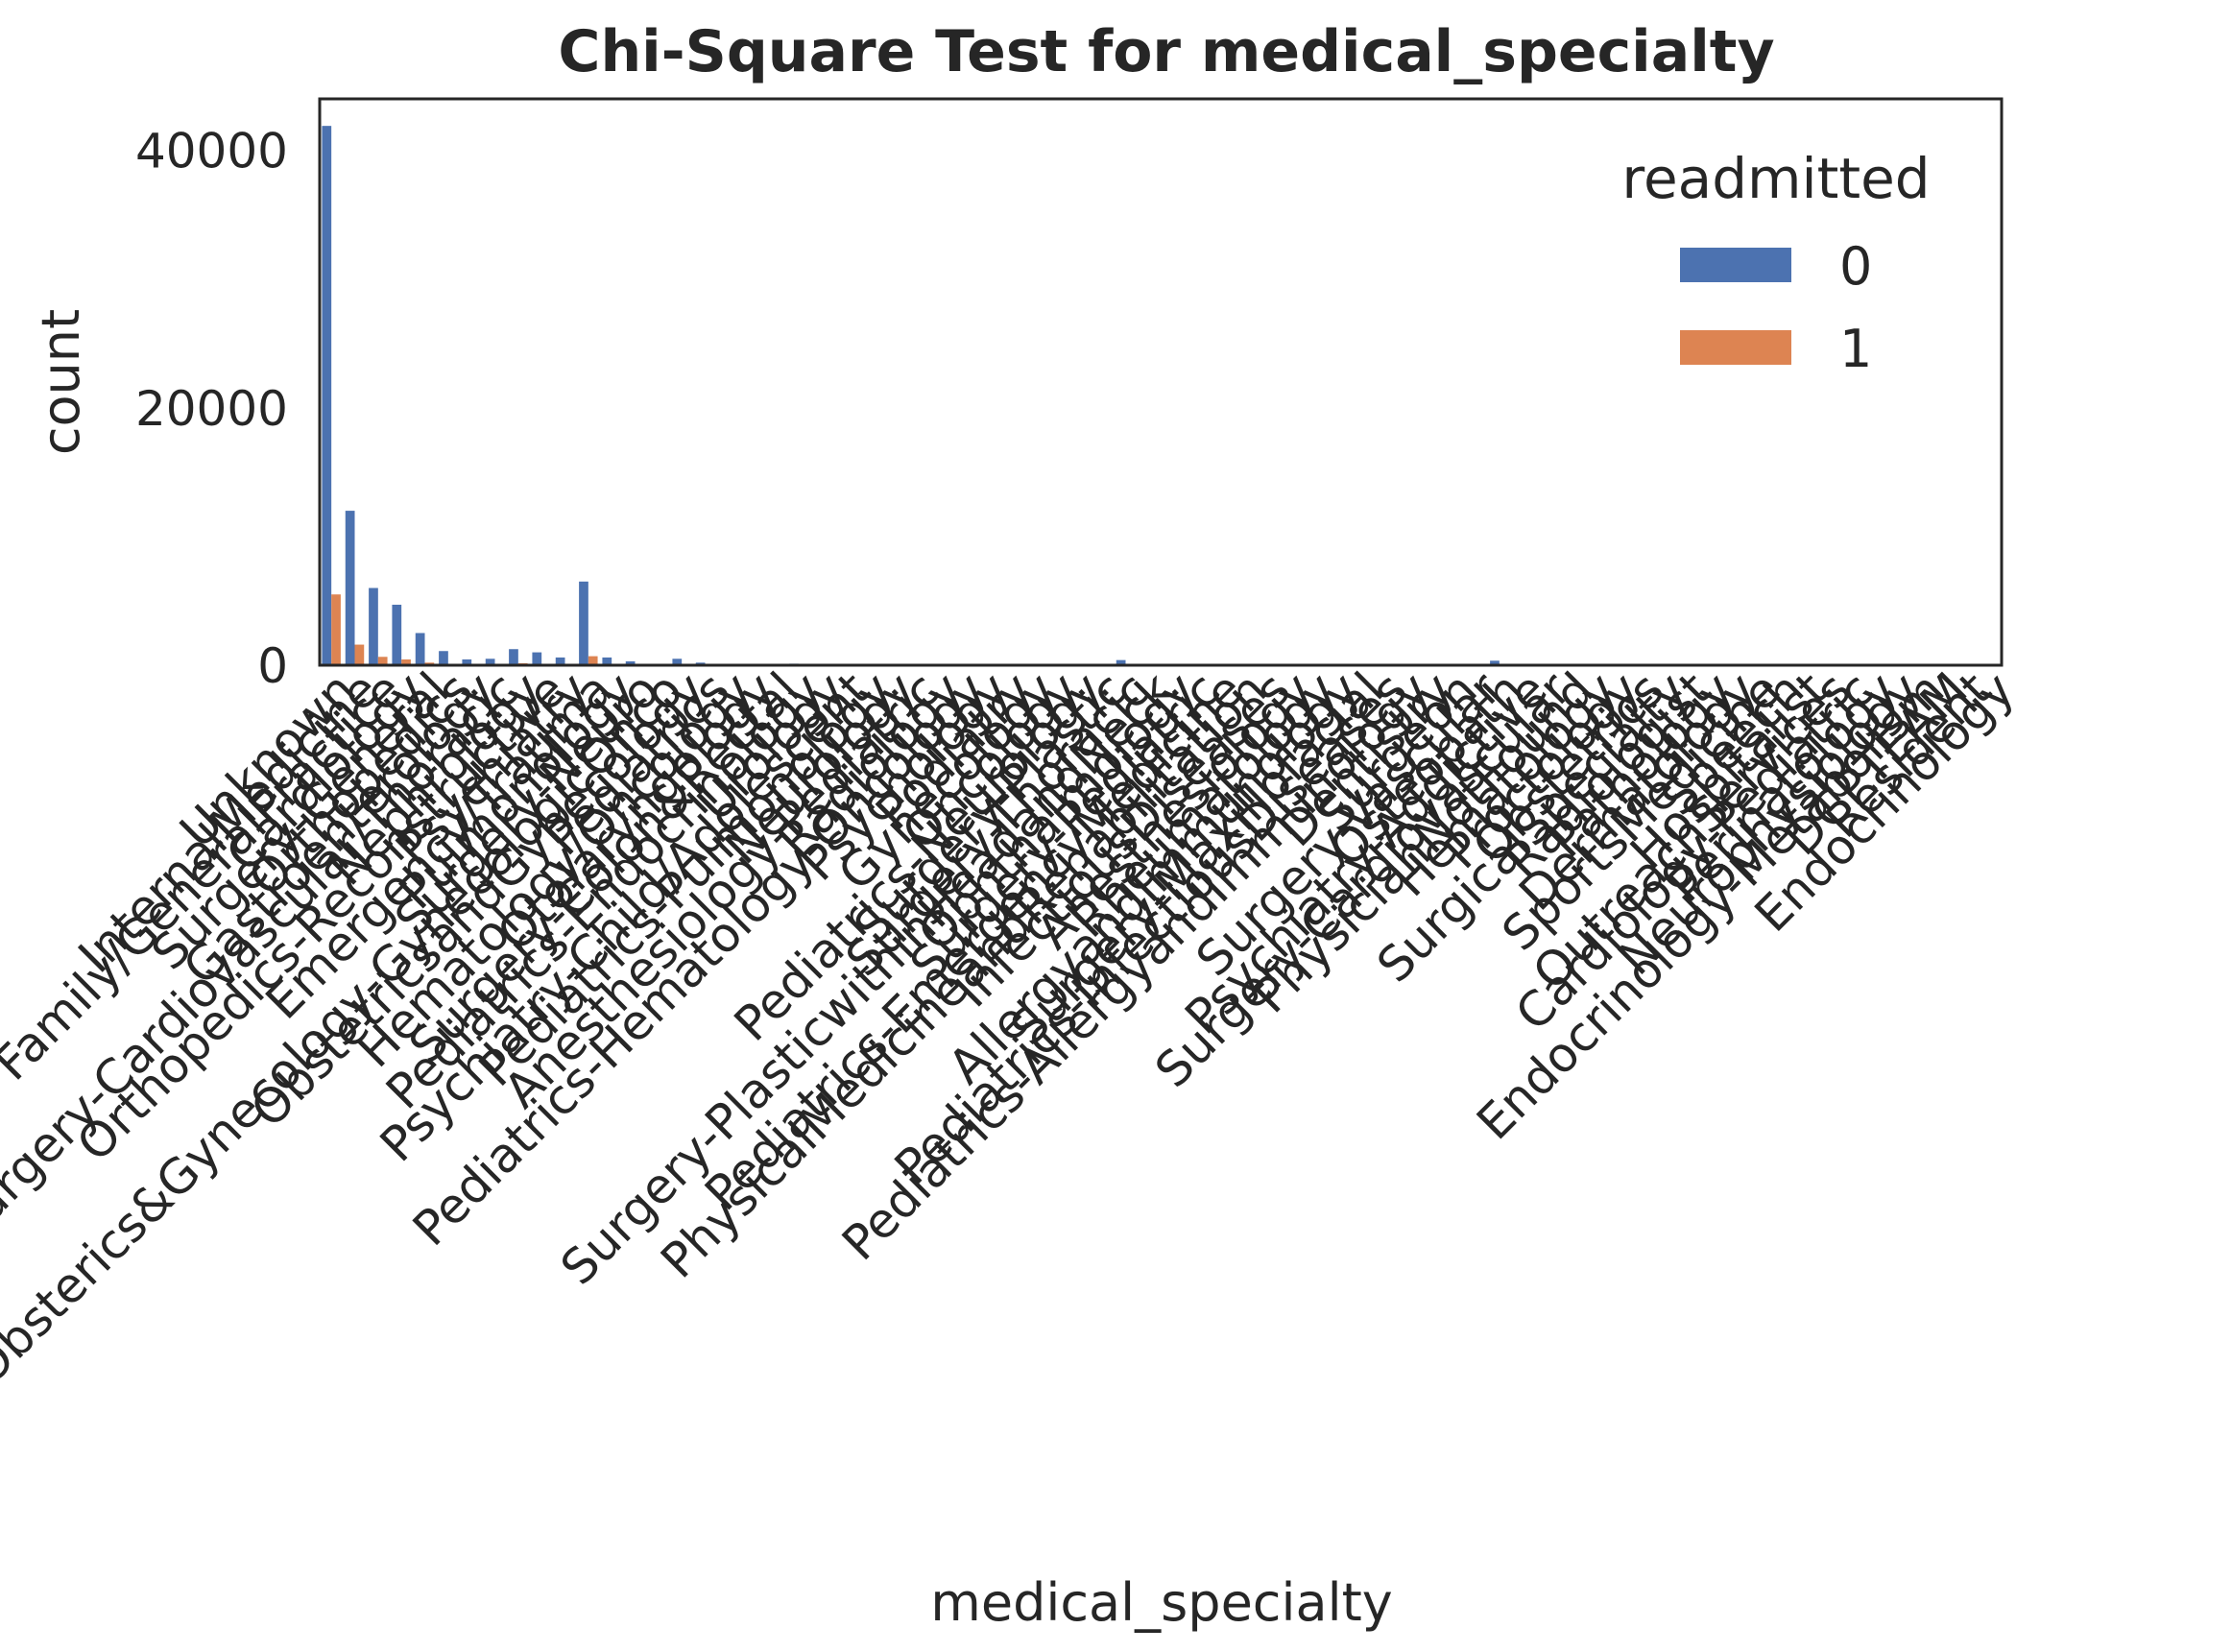 The width and height of the screenshot is (2232, 1652). What do you see at coordinates (1856, 266) in the screenshot?
I see `legend-label-0: 0` at bounding box center [1856, 266].